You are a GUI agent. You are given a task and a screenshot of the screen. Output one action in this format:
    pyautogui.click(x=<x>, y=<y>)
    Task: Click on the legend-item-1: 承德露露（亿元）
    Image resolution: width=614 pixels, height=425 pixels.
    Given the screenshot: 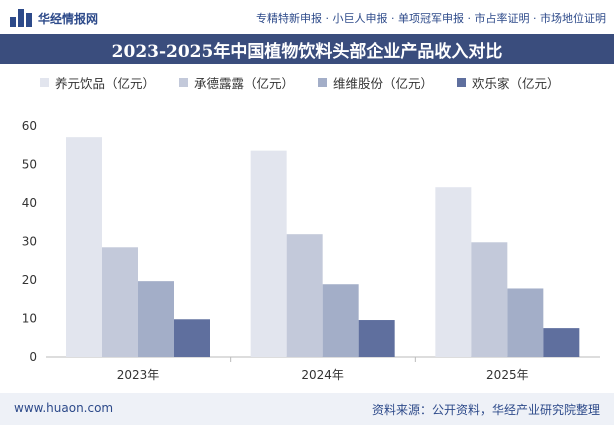 What is the action you would take?
    pyautogui.click(x=236, y=82)
    